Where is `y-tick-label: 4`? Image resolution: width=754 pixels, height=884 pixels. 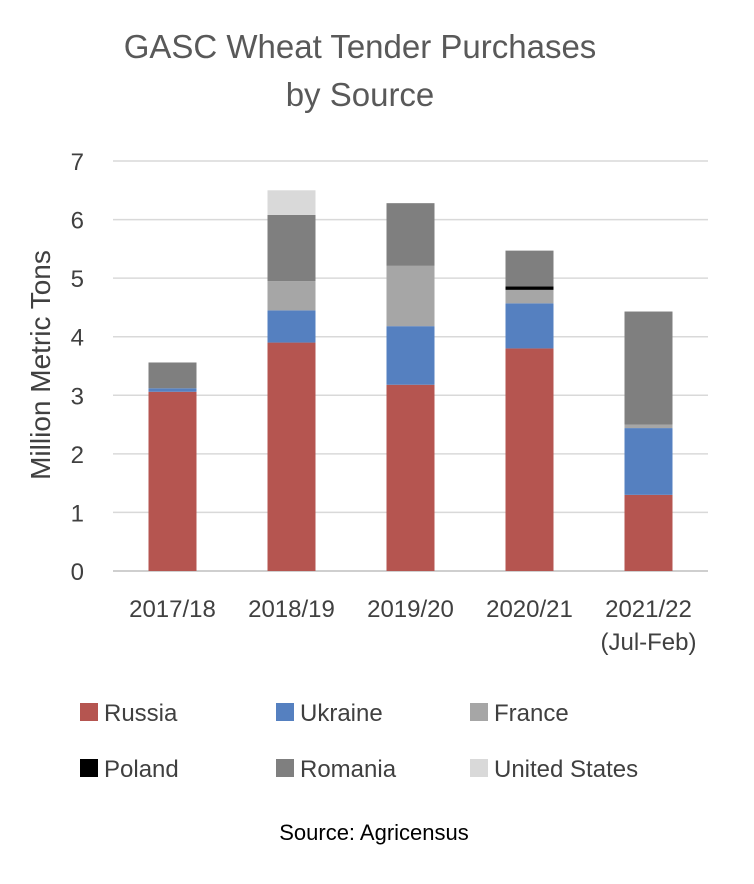 y-tick-label: 4 is located at coordinates (77, 338).